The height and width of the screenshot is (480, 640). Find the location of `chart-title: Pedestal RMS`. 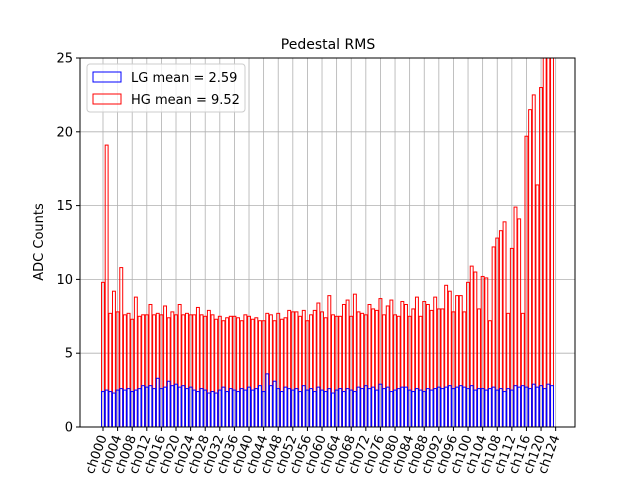

chart-title: Pedestal RMS is located at coordinates (328, 45).